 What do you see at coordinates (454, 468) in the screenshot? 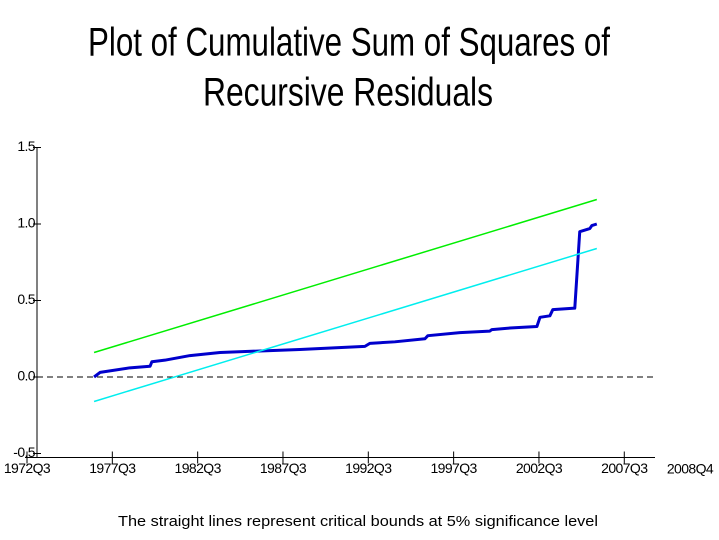
I see `x-tick-label: 1997Q3` at bounding box center [454, 468].